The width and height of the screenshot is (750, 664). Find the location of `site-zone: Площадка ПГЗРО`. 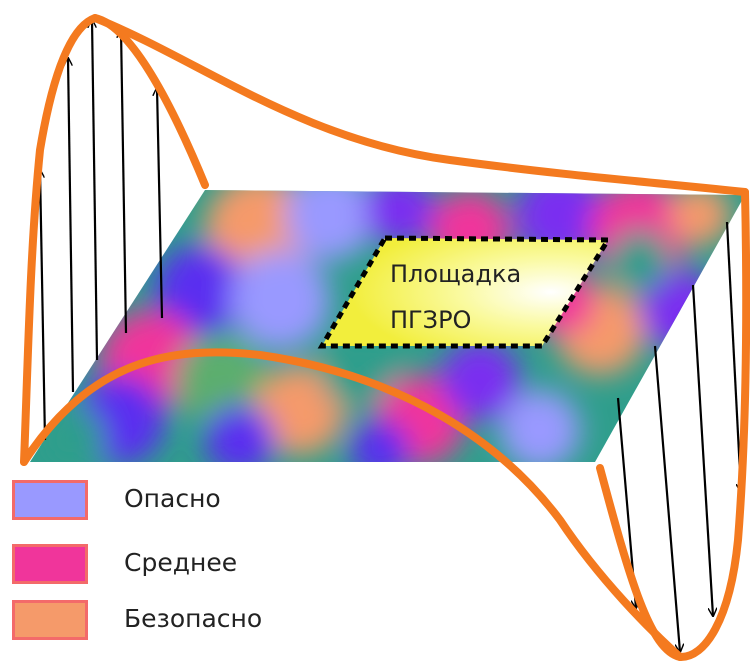

site-zone: Площадка ПГЗРО is located at coordinates (465, 292).